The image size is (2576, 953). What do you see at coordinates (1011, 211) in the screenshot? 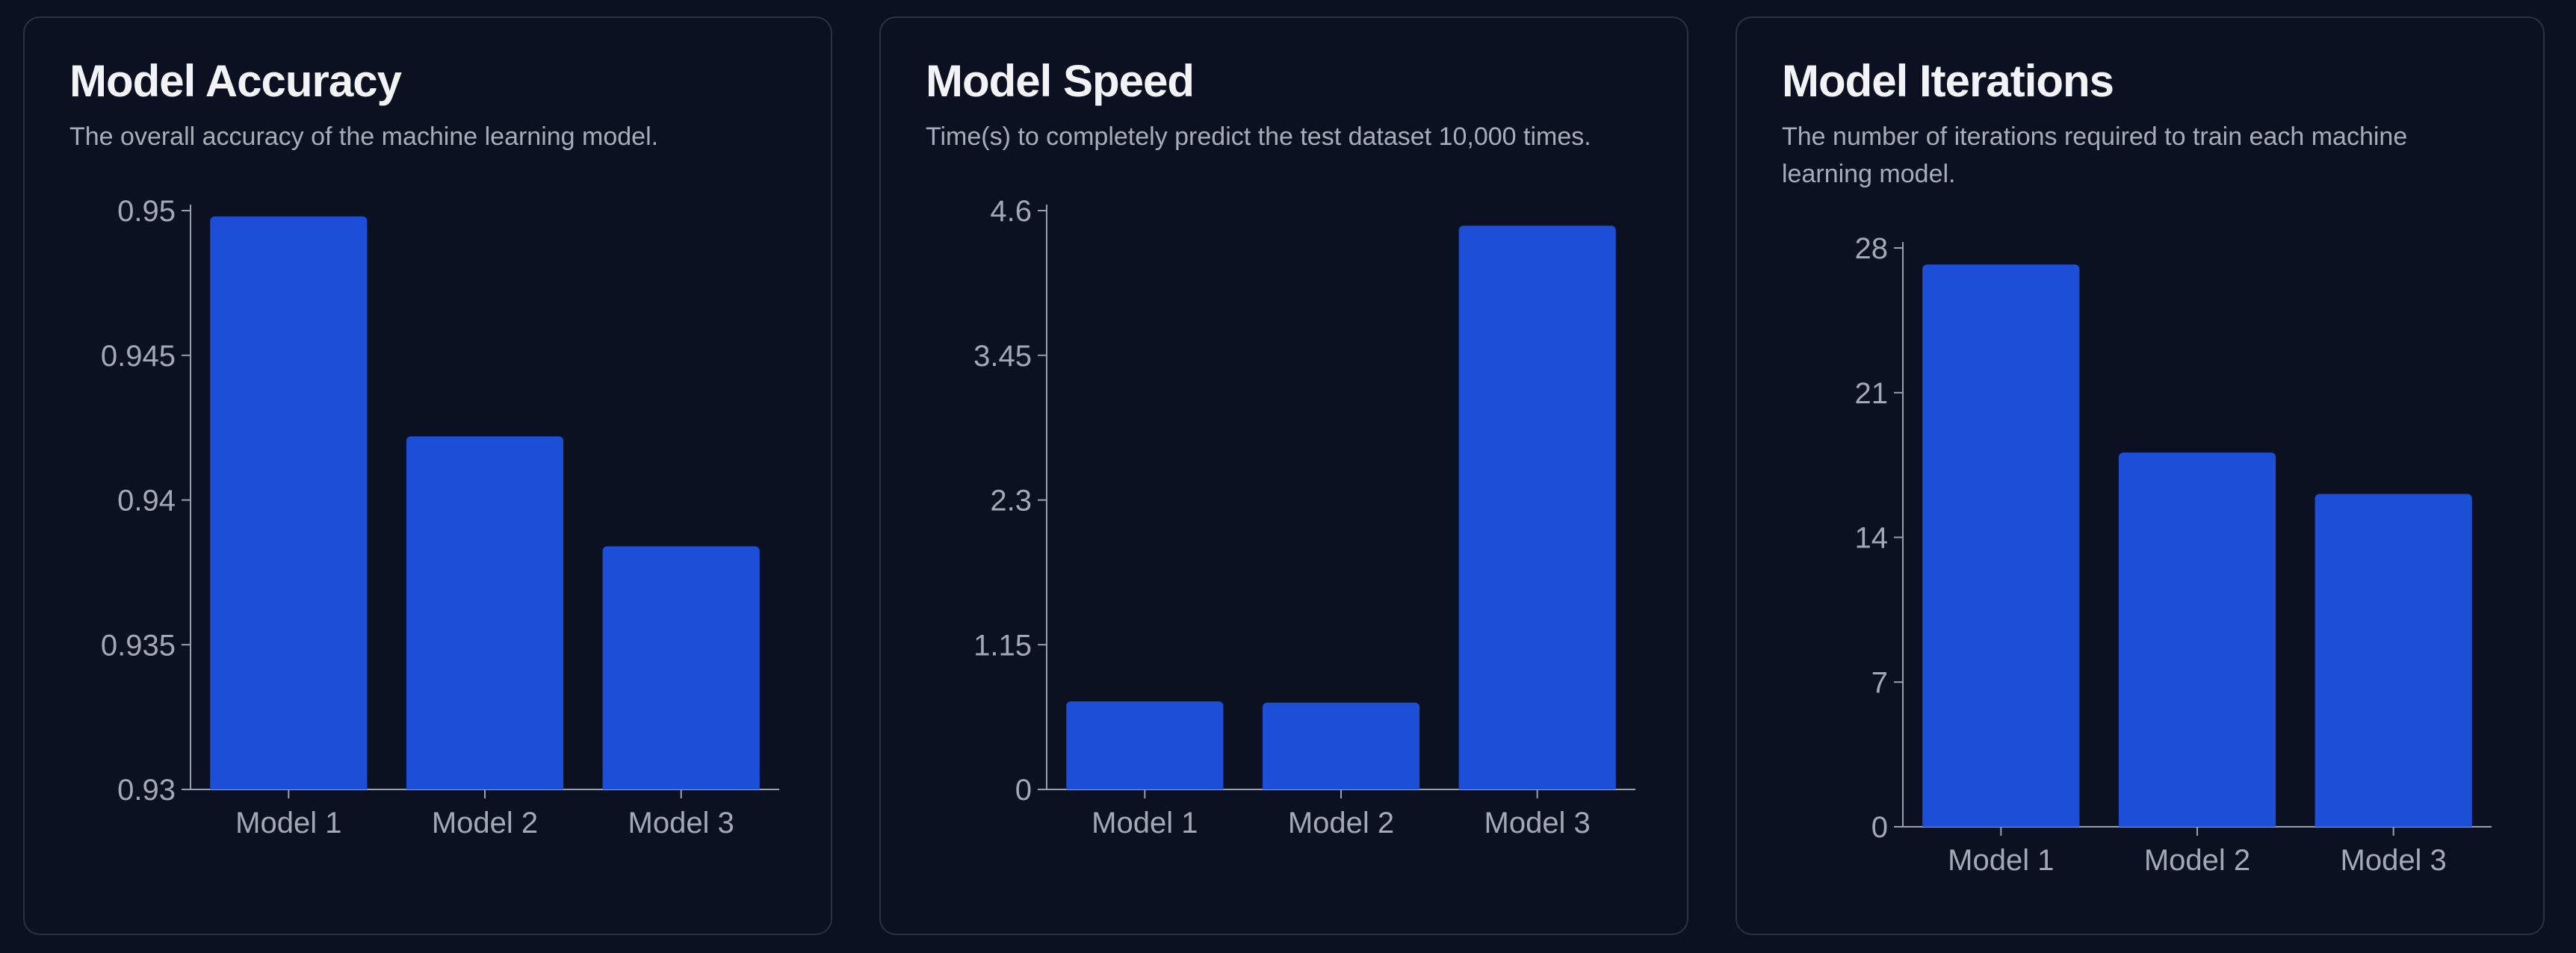
I see `y-tick-label: 4.6` at bounding box center [1011, 211].